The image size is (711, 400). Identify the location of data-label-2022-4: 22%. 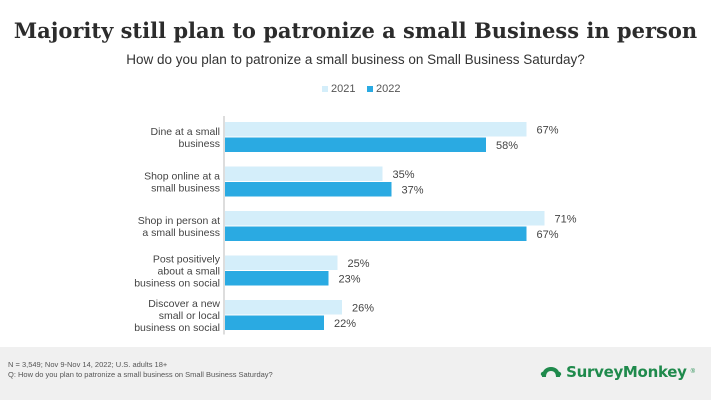
(345, 324).